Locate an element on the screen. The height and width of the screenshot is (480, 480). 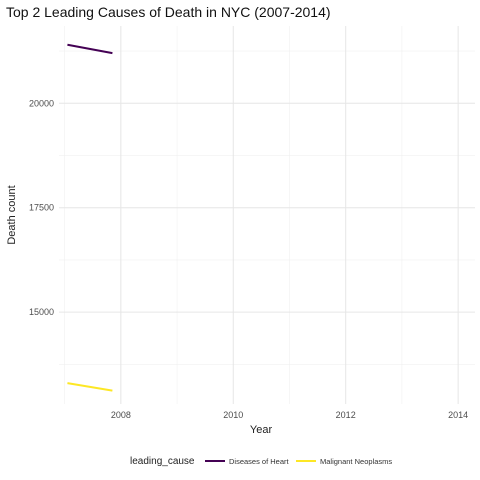
x-tick-label: 2008 is located at coordinates (121, 415).